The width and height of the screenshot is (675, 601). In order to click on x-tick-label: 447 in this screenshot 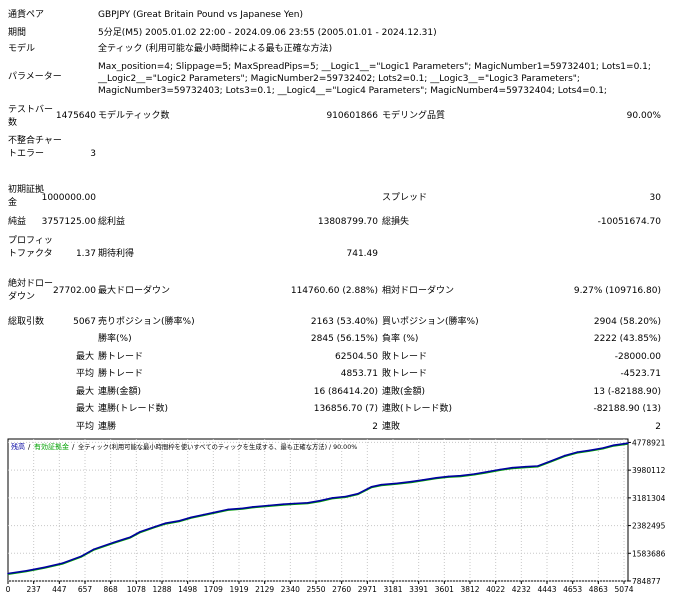, I will do `click(59, 589)`.